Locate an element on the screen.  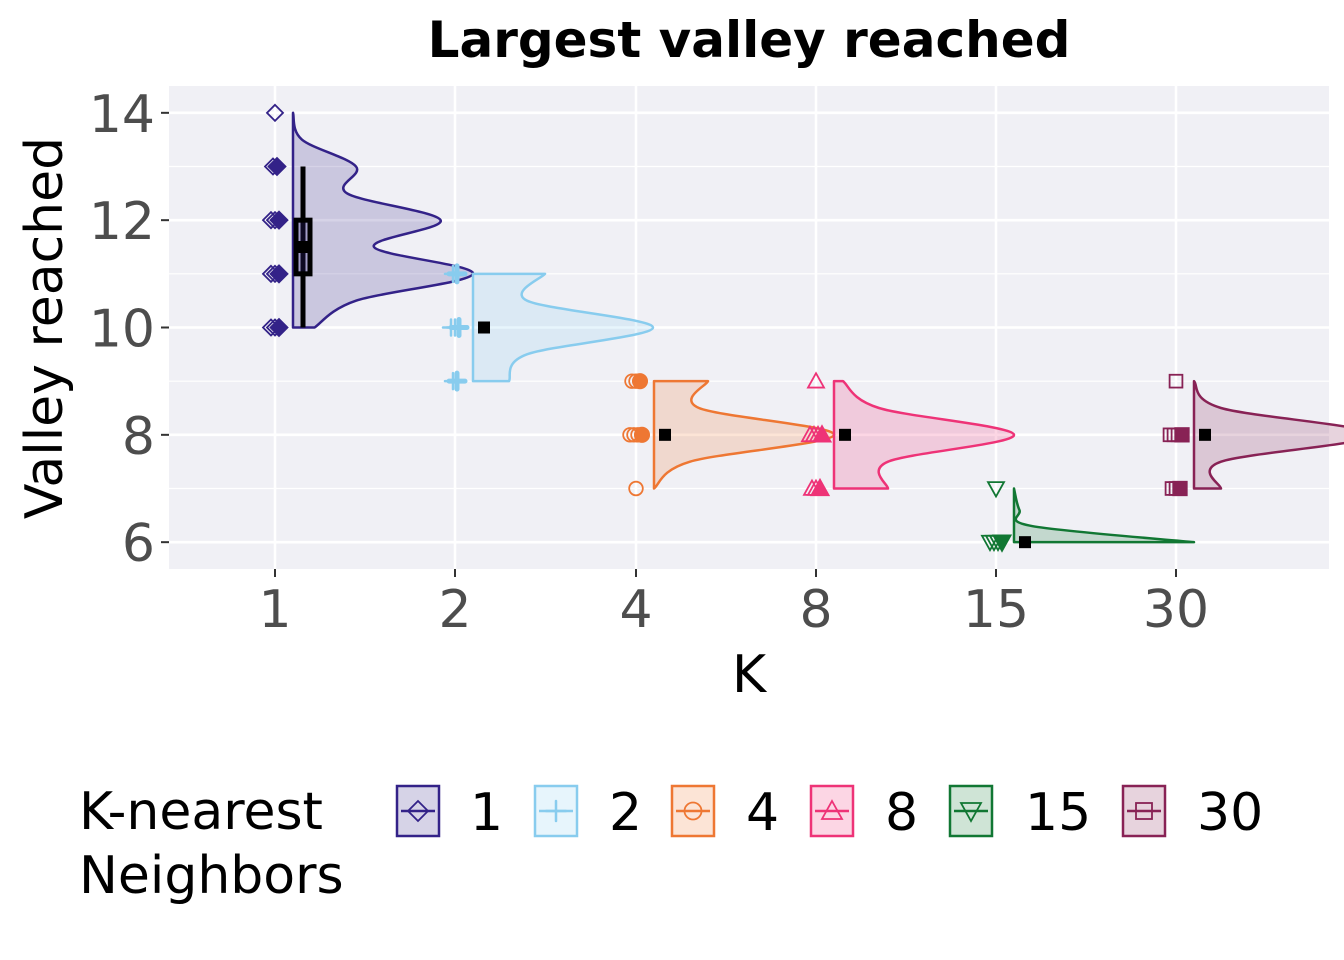
y-axis-ticks: 6 8 10 12 14 is located at coordinates (129, 329).